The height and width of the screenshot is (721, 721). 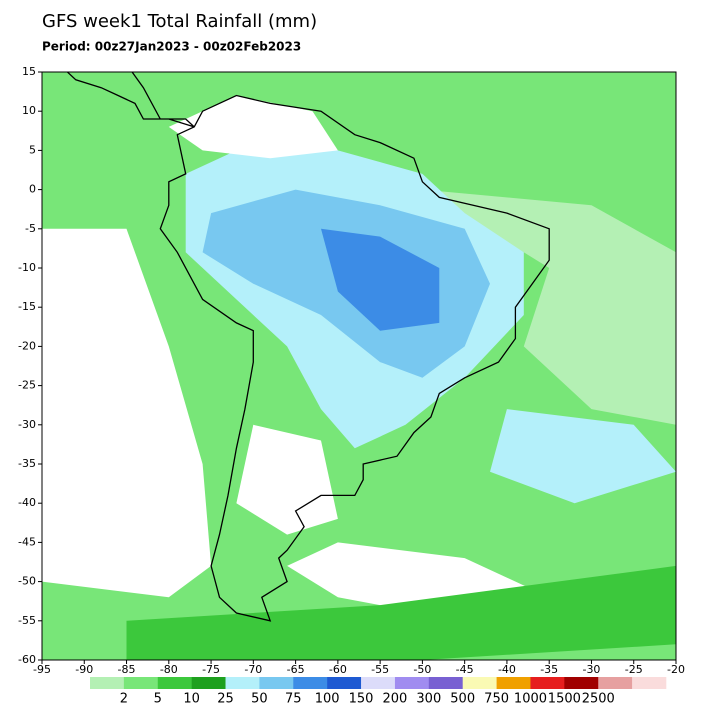 I want to click on y-tick-label: -30, so click(x=27, y=424).